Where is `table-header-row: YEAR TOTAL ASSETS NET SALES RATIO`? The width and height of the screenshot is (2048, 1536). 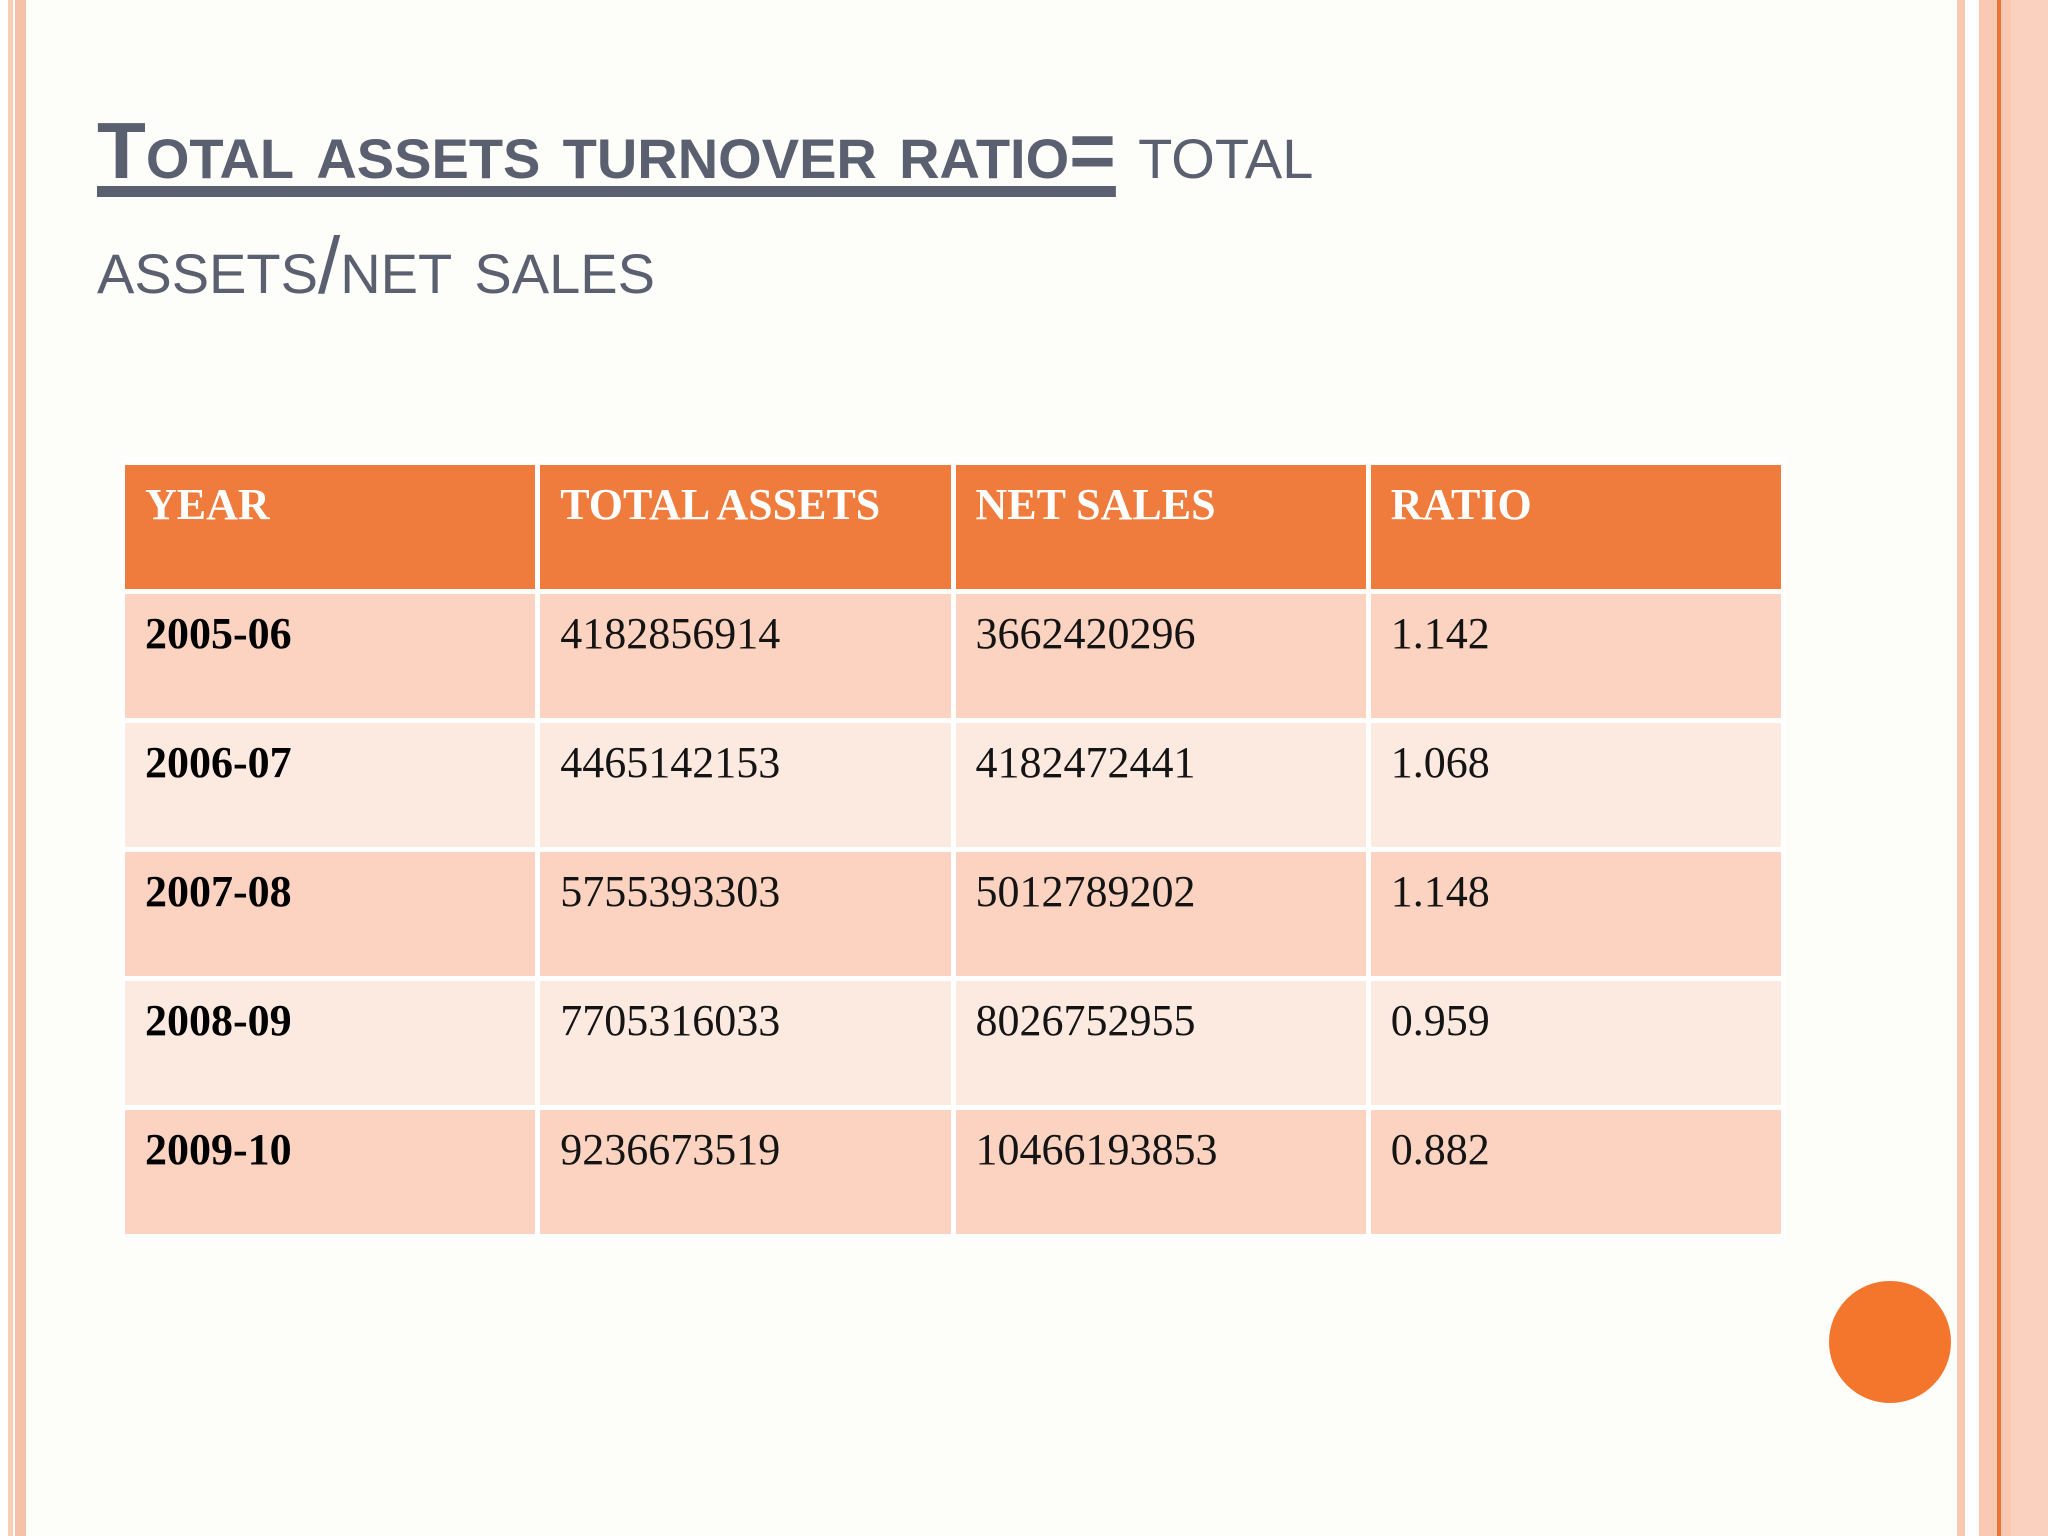 table-header-row: YEAR TOTAL ASSETS NET SALES RATIO is located at coordinates (953, 527).